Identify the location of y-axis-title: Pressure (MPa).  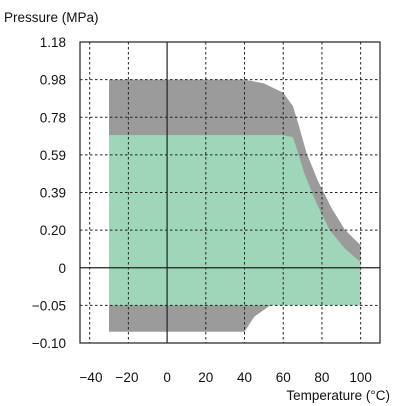
(51, 17).